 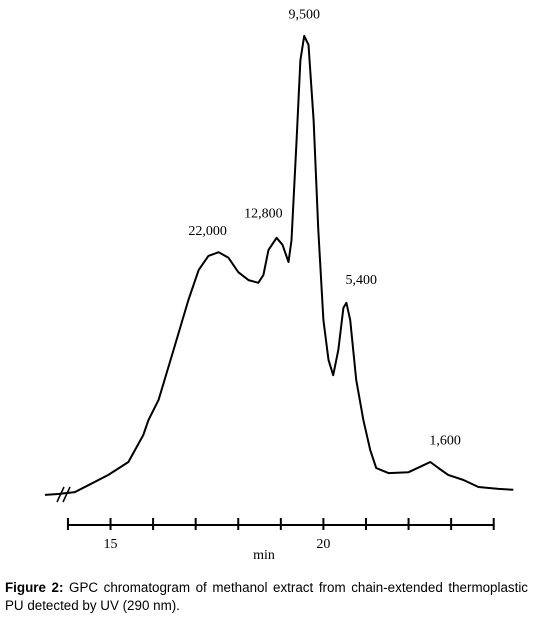 What do you see at coordinates (34, 587) in the screenshot?
I see `caption-label: Figure 2:` at bounding box center [34, 587].